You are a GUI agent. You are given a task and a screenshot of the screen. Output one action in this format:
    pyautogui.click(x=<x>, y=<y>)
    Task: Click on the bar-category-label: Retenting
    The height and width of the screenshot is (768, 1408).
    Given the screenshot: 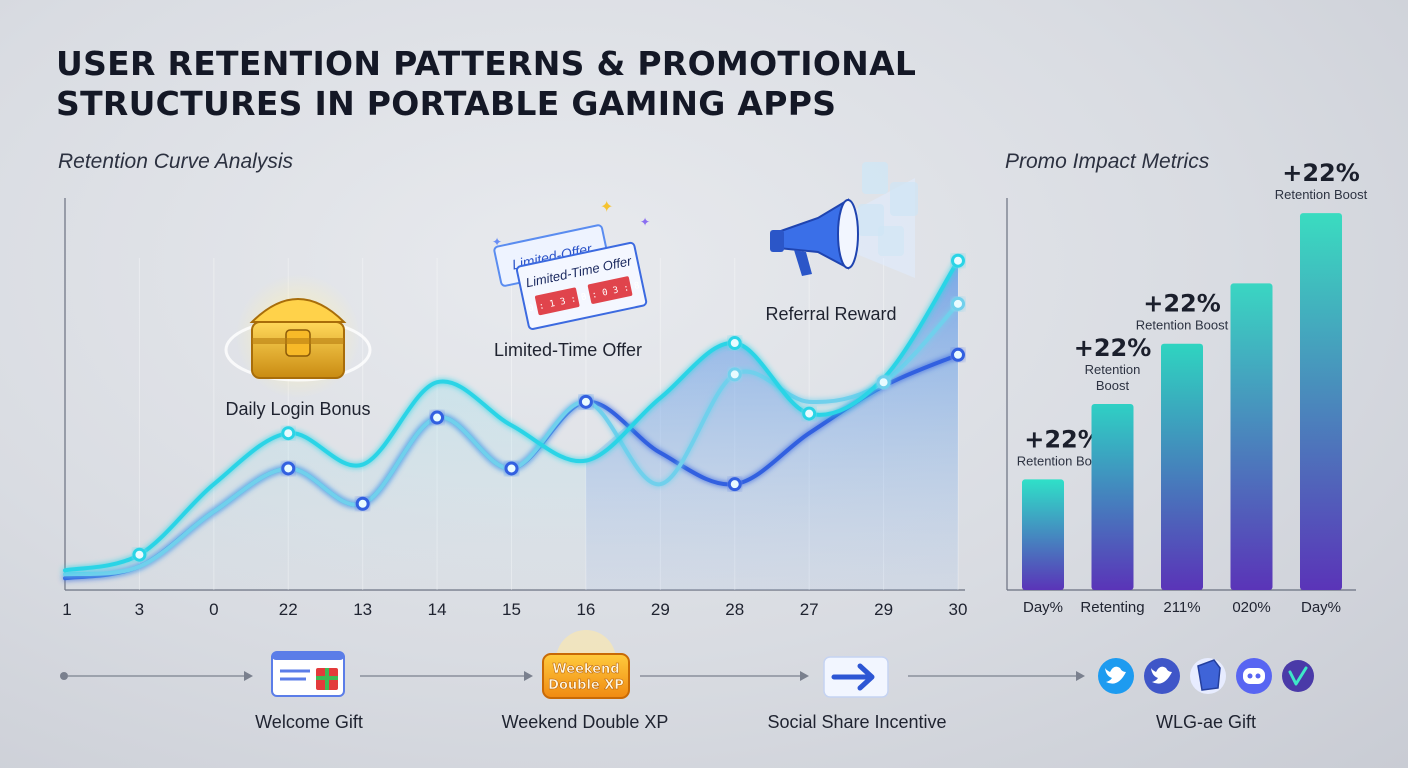 What is the action you would take?
    pyautogui.click(x=1112, y=607)
    